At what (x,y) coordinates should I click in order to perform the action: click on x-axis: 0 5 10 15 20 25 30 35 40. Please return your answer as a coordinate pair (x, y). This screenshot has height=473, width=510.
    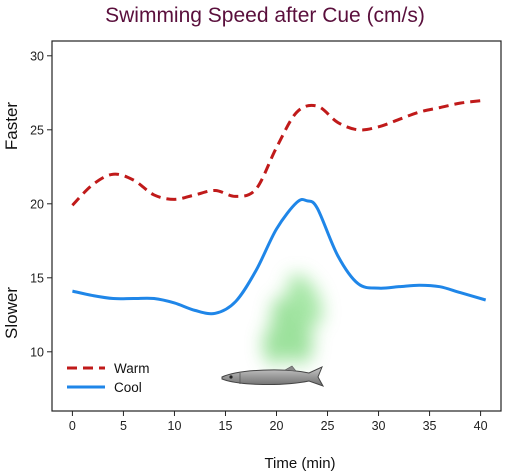
    Looking at the image, I should click on (278, 422).